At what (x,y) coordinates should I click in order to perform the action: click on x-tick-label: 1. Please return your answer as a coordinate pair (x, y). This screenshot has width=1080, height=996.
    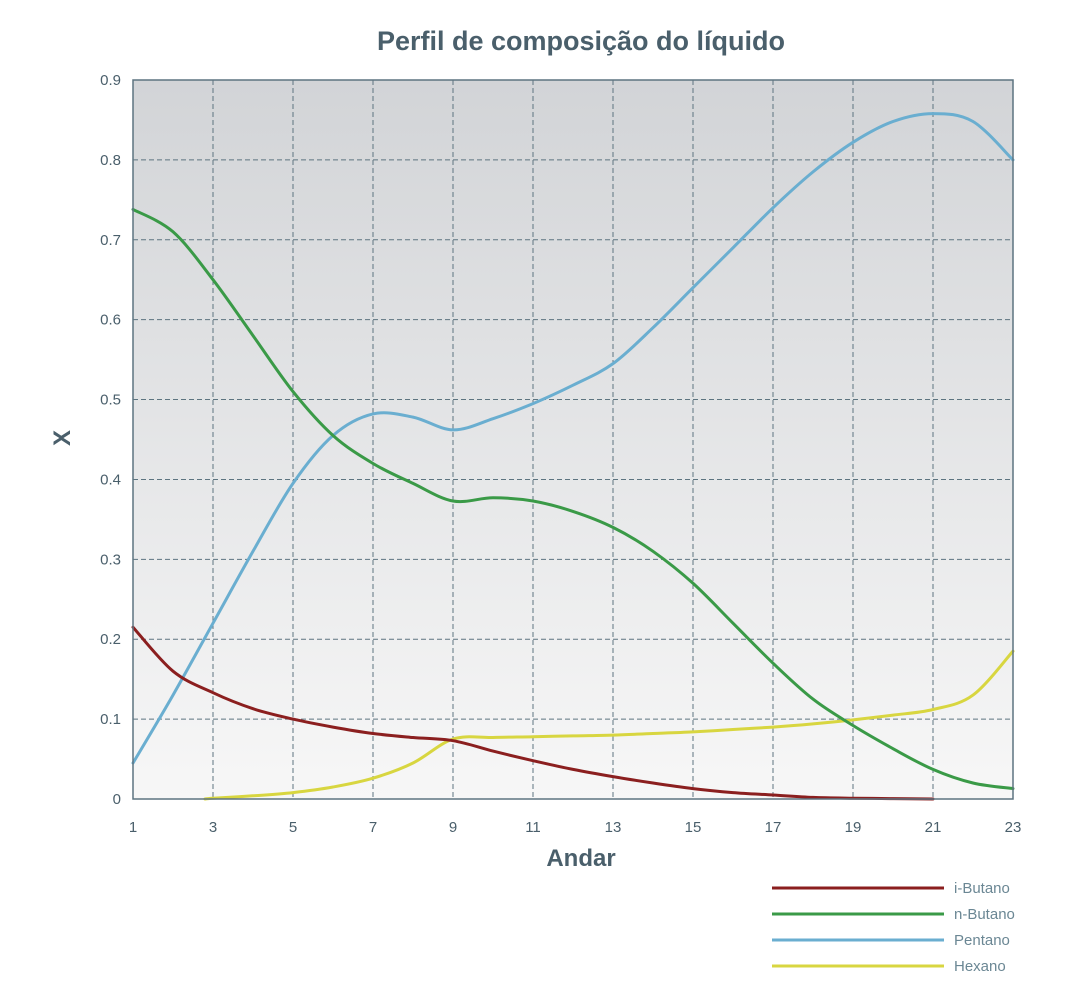
    Looking at the image, I should click on (133, 827).